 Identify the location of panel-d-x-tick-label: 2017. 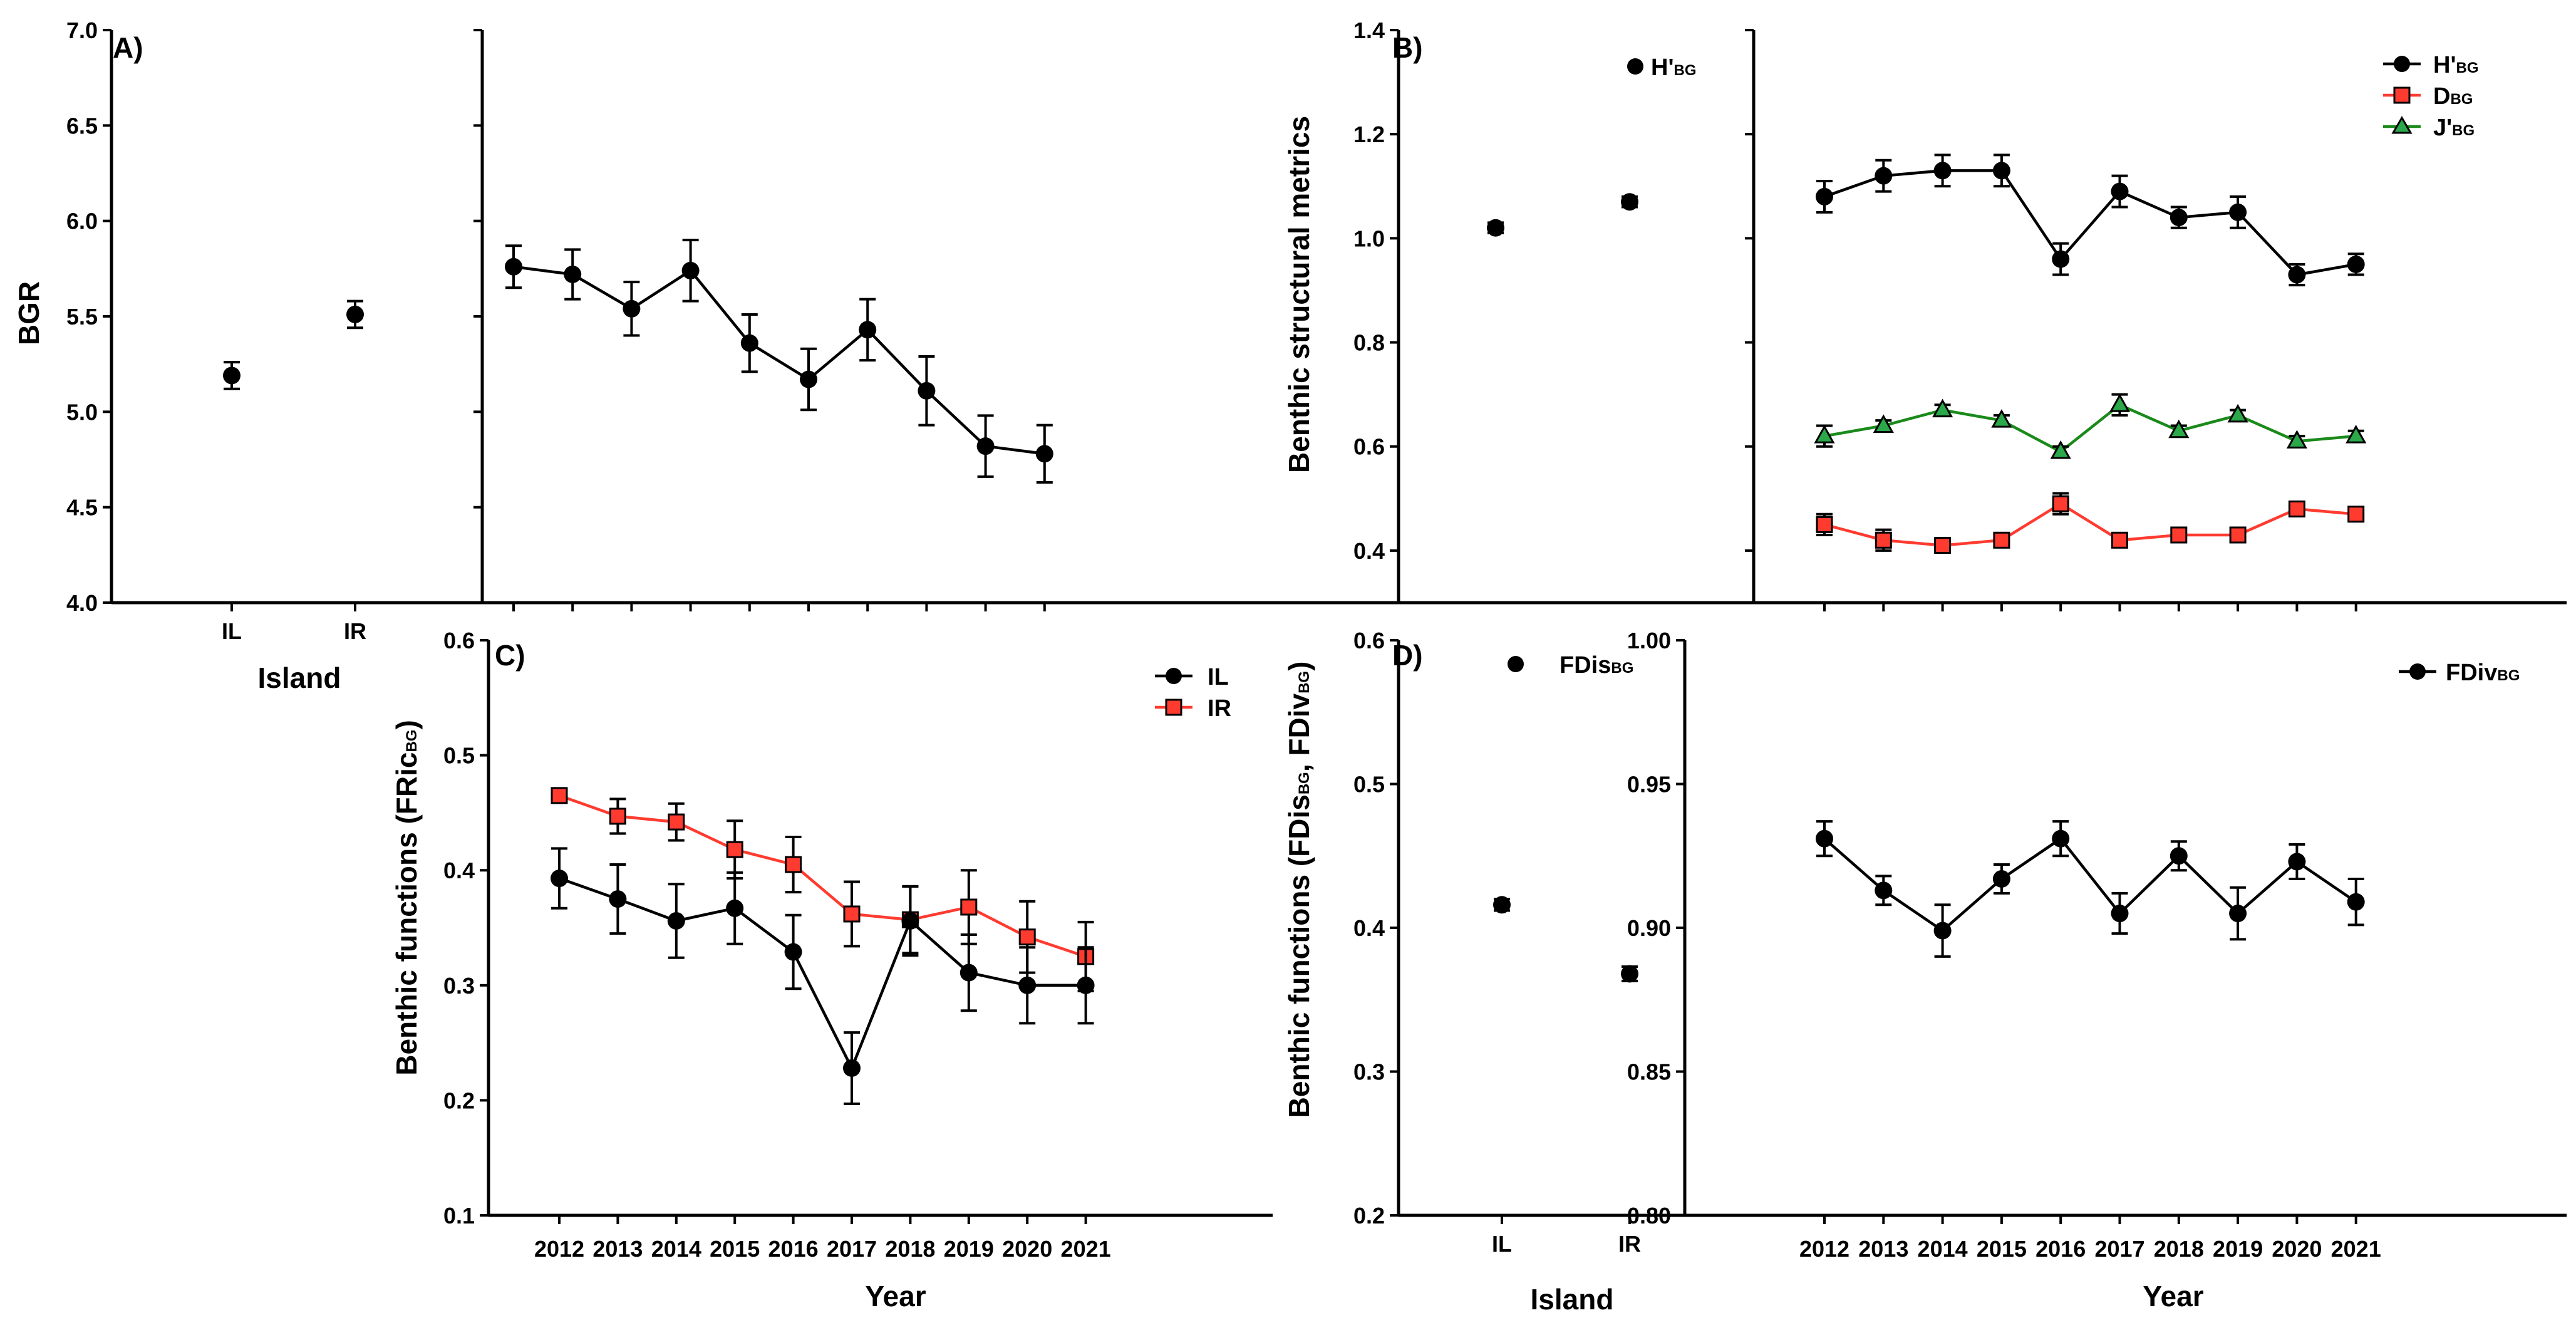
(2119, 1249).